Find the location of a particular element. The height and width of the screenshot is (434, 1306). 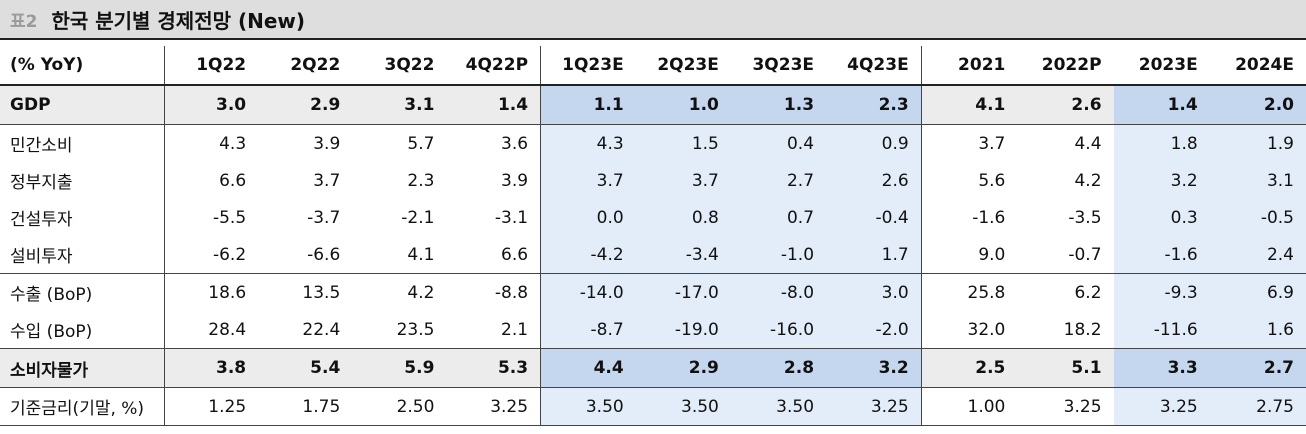

table-cell: 2.5 is located at coordinates (969, 368).